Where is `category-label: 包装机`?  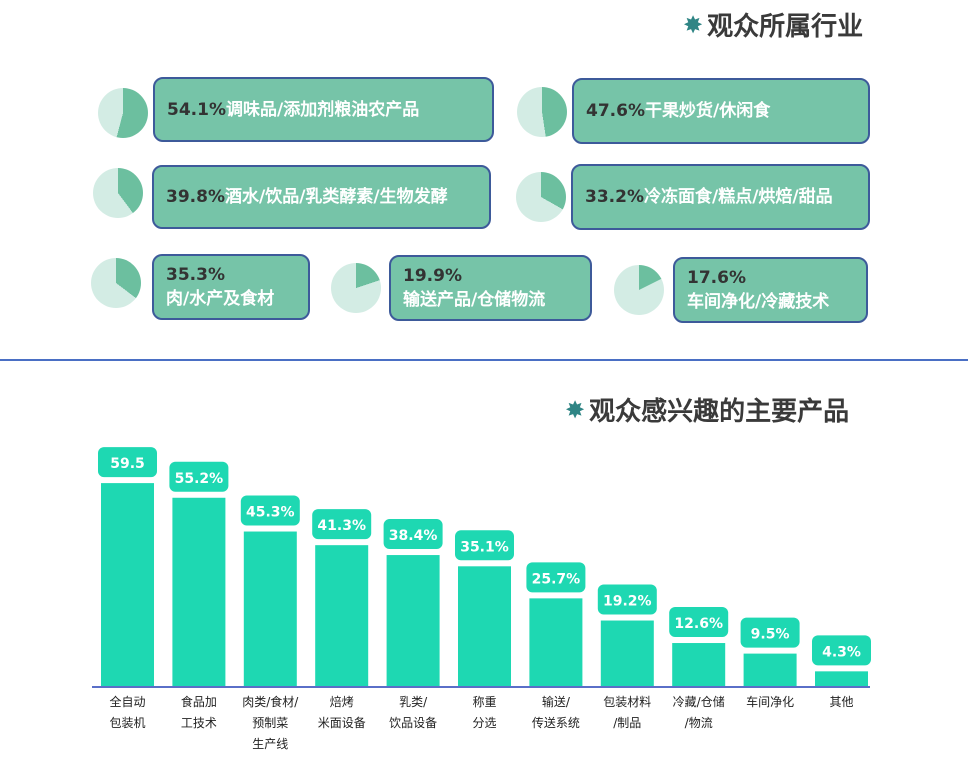
category-label: 包装机 is located at coordinates (127, 723).